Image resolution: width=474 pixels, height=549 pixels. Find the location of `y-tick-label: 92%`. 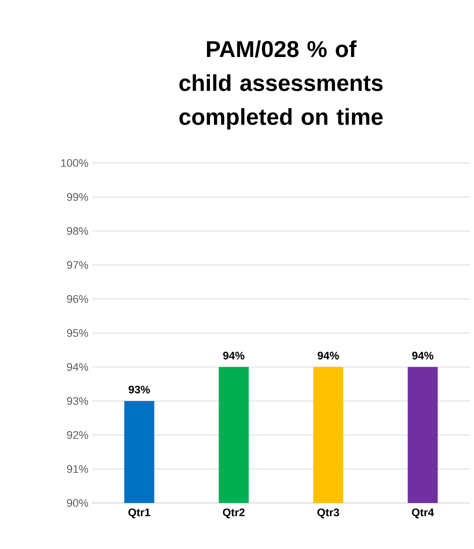

y-tick-label: 92% is located at coordinates (77, 435).